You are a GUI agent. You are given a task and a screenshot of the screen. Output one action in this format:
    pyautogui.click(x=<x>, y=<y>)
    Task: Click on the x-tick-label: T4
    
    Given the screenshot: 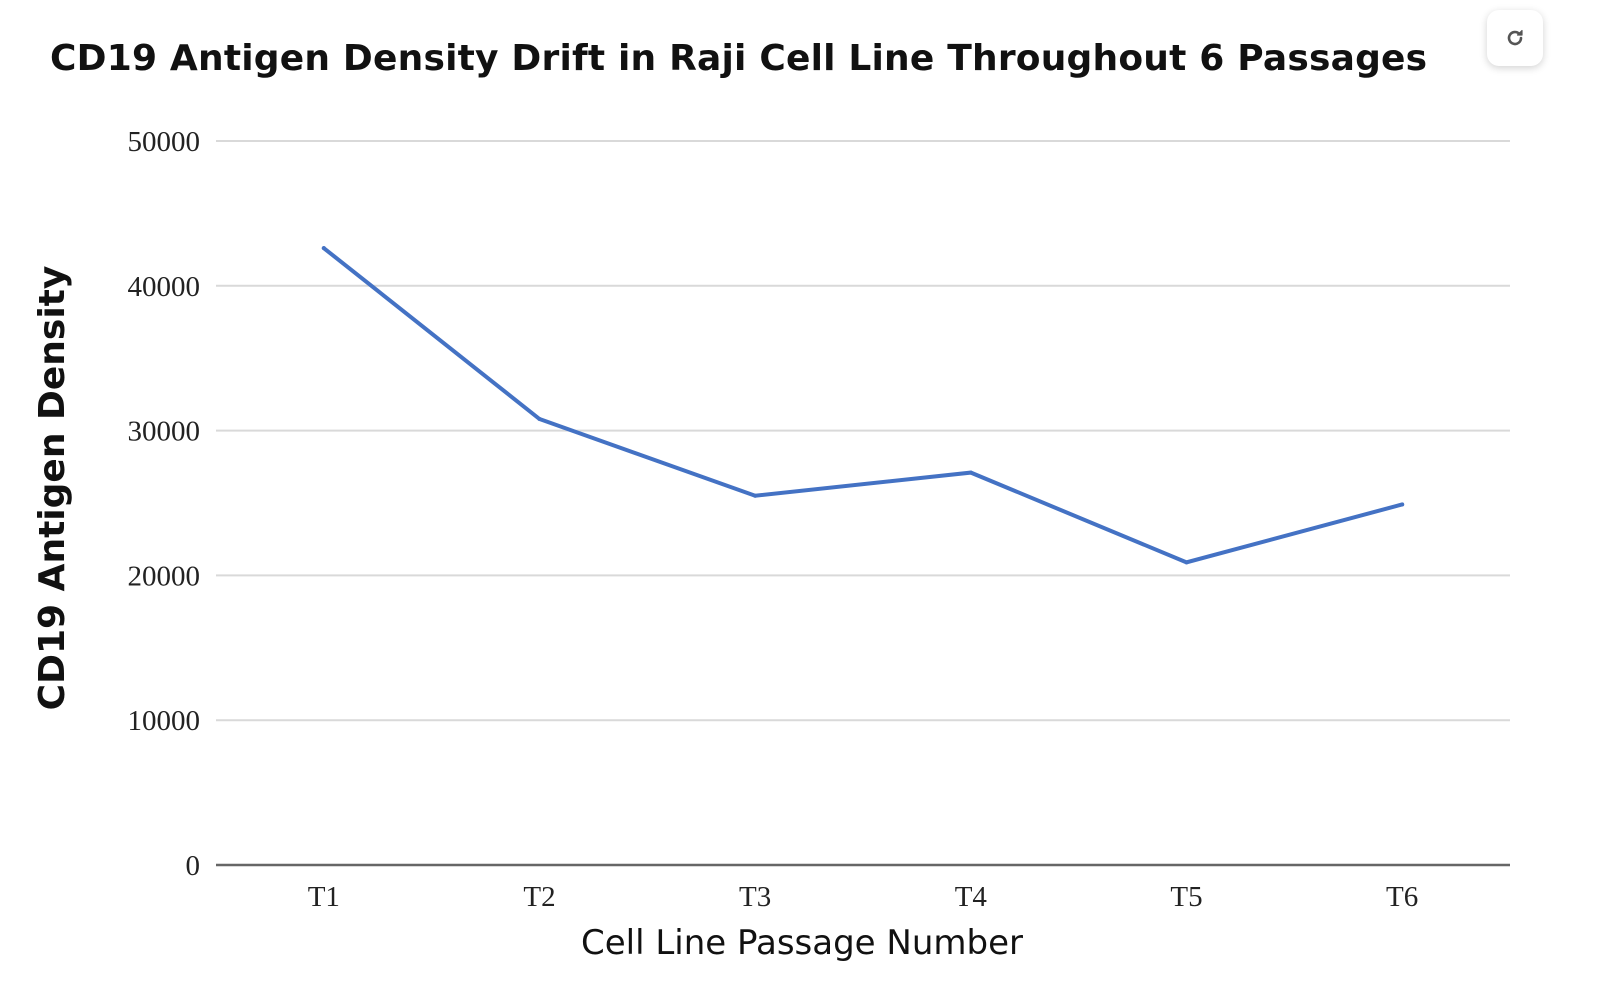 What is the action you would take?
    pyautogui.click(x=971, y=897)
    